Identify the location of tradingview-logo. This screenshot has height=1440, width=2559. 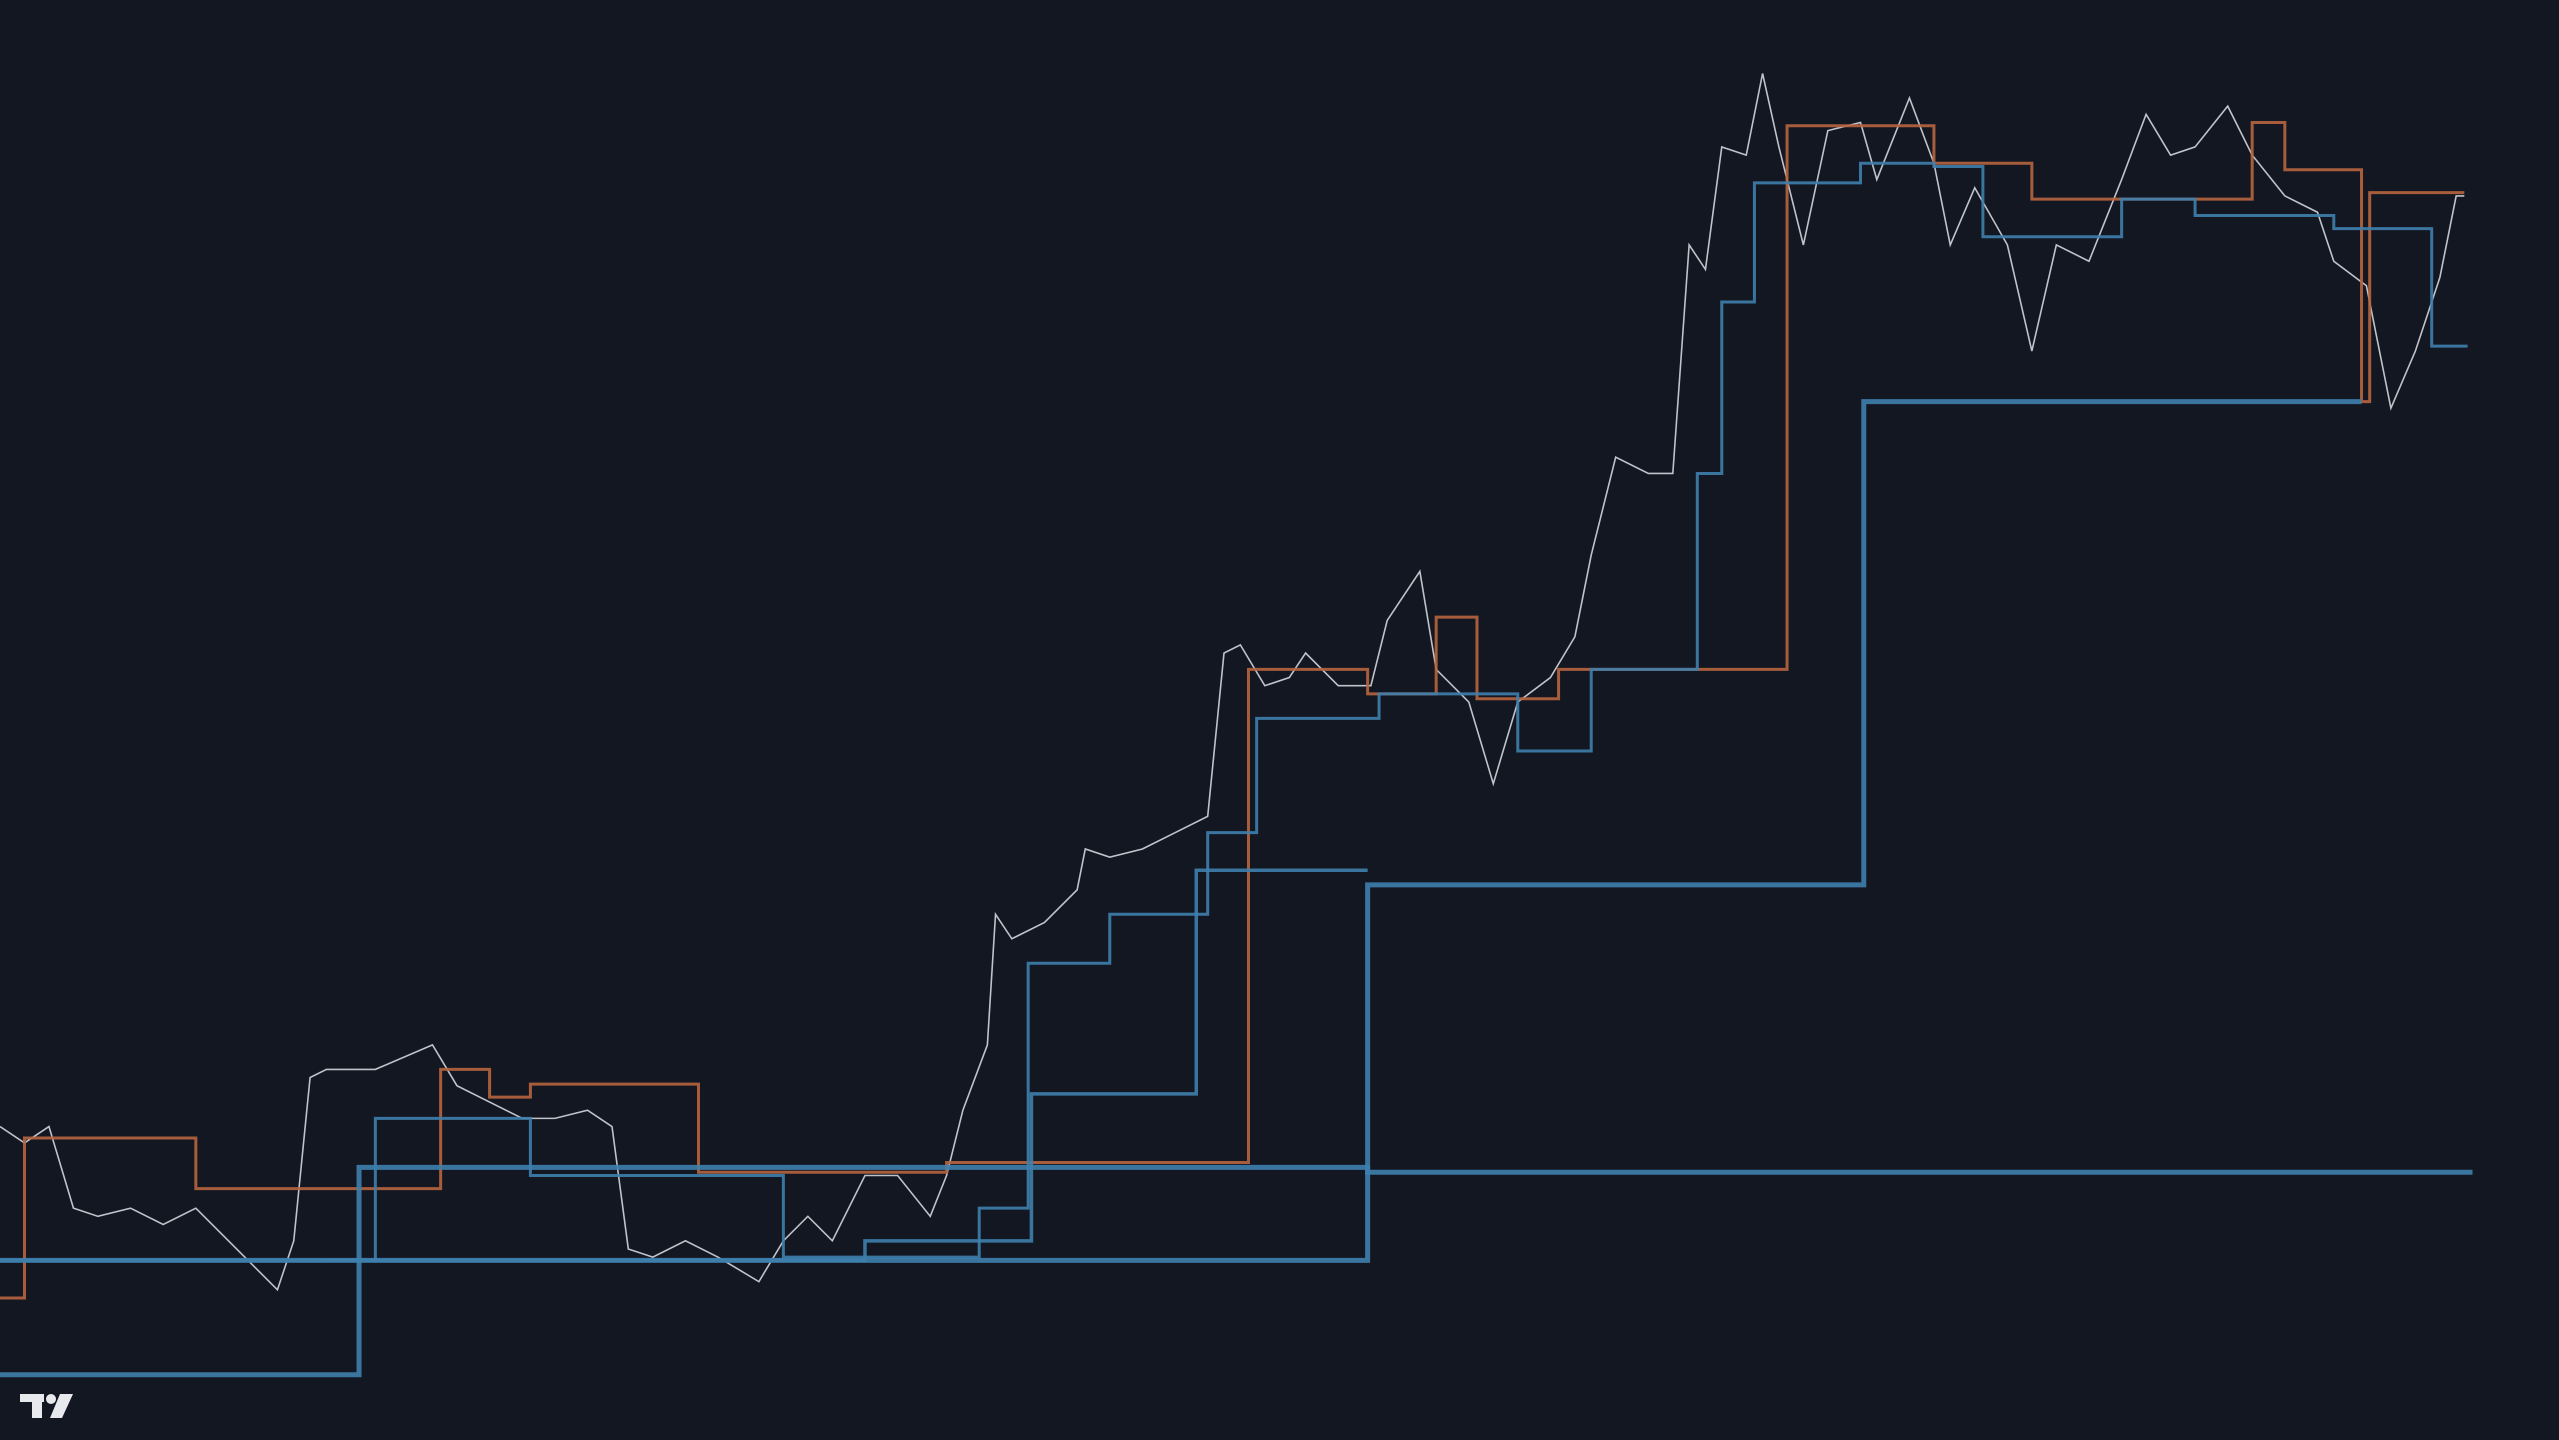
(46, 1406).